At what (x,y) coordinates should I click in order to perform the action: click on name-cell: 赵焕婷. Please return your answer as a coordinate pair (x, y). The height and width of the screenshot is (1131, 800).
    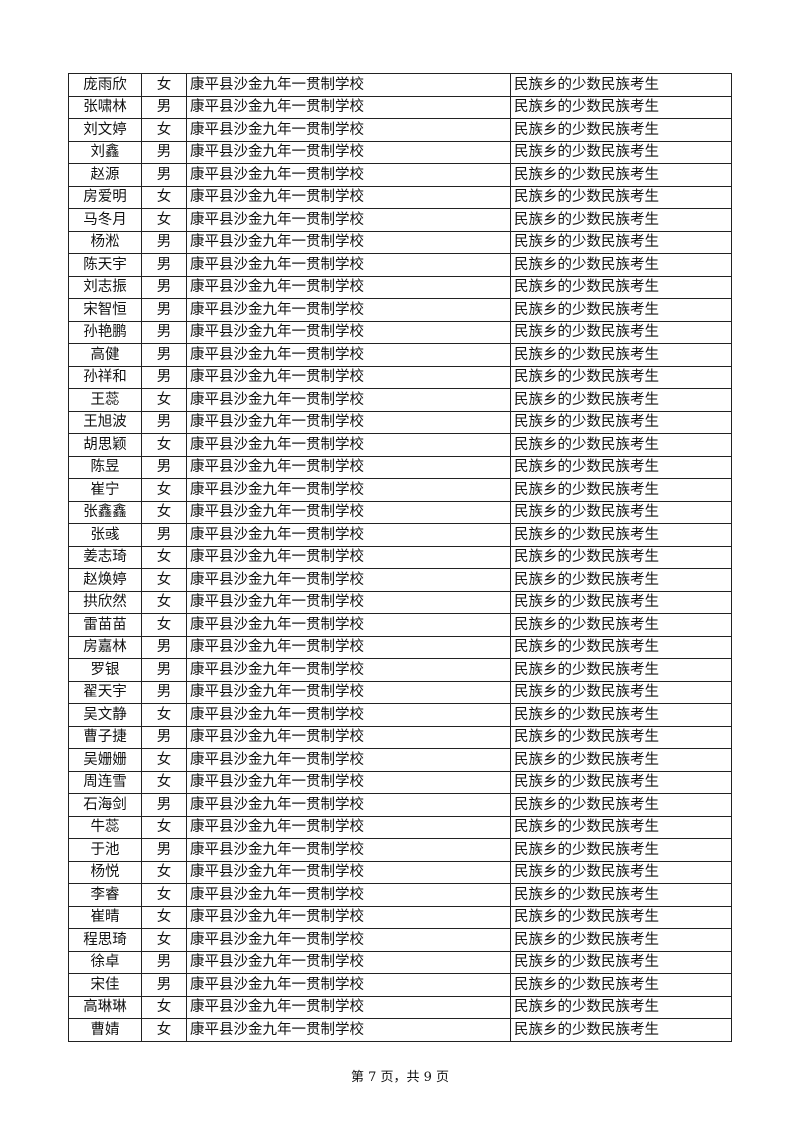
    Looking at the image, I should click on (105, 580).